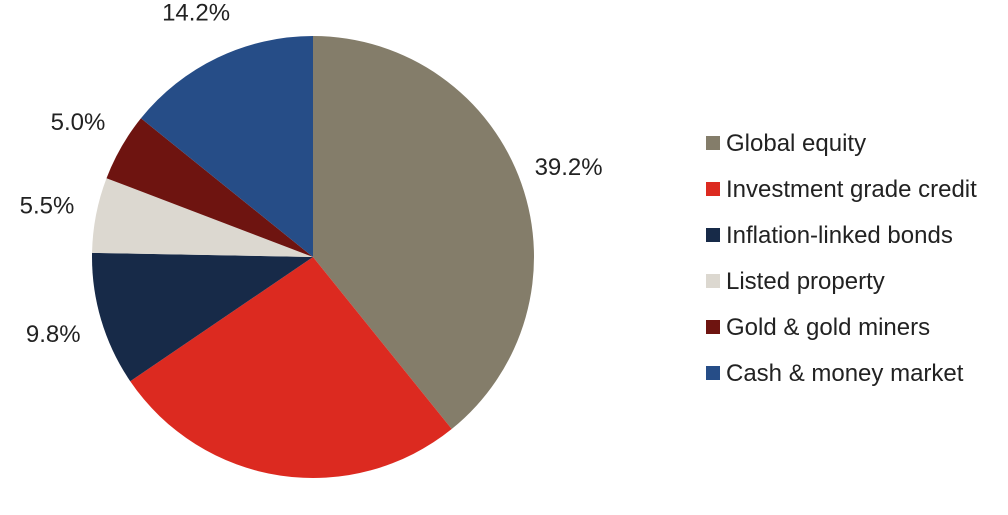 The height and width of the screenshot is (515, 1008). Describe the element at coordinates (713, 189) in the screenshot. I see `legend-swatch-investment-grade-credit` at that location.